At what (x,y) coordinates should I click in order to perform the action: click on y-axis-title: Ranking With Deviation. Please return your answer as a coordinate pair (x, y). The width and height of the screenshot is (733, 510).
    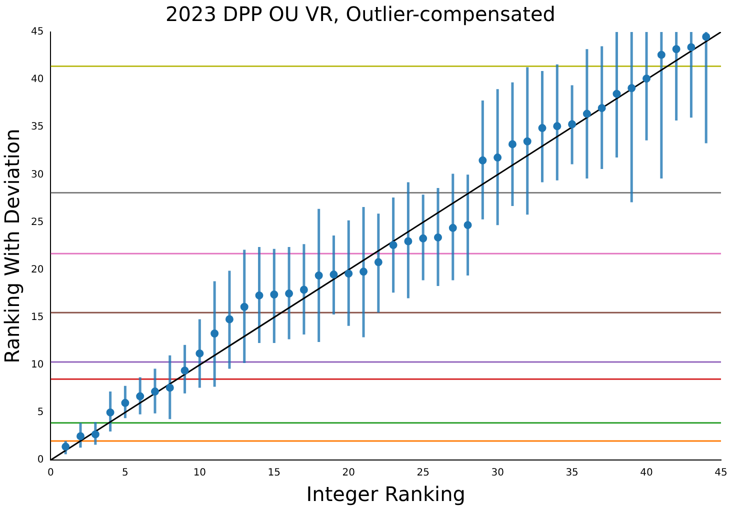
    Looking at the image, I should click on (12, 246).